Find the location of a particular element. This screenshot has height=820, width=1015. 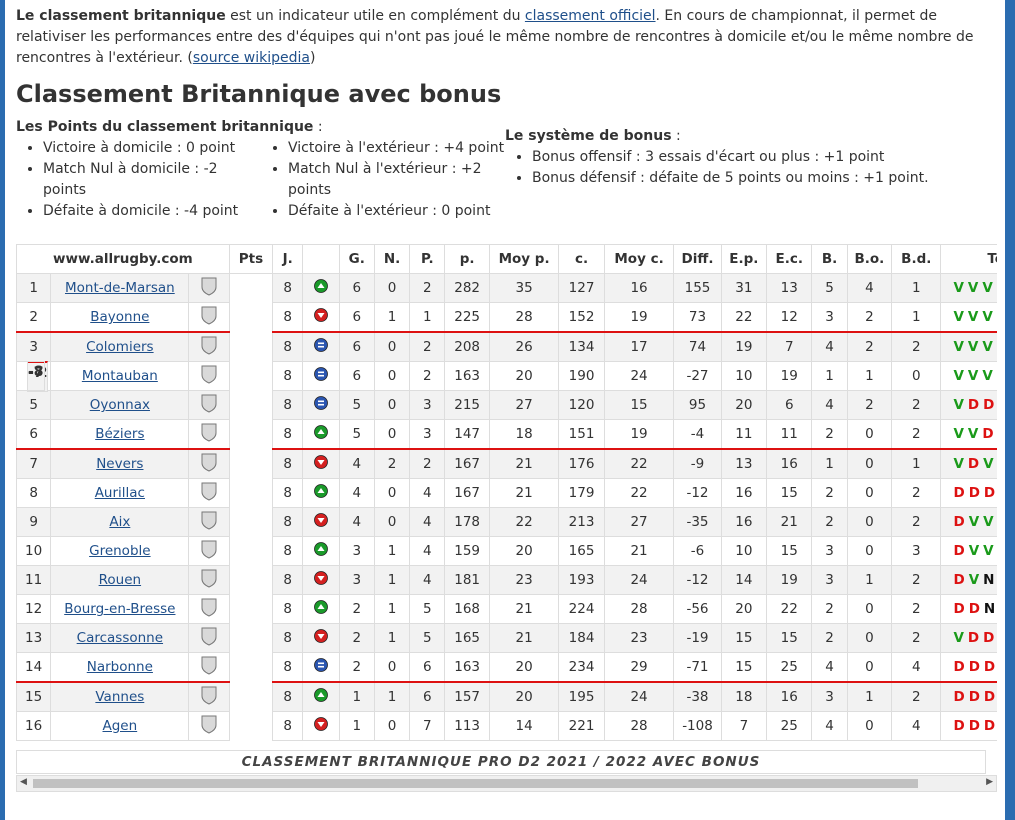

stat-cell: 18 is located at coordinates (524, 434).